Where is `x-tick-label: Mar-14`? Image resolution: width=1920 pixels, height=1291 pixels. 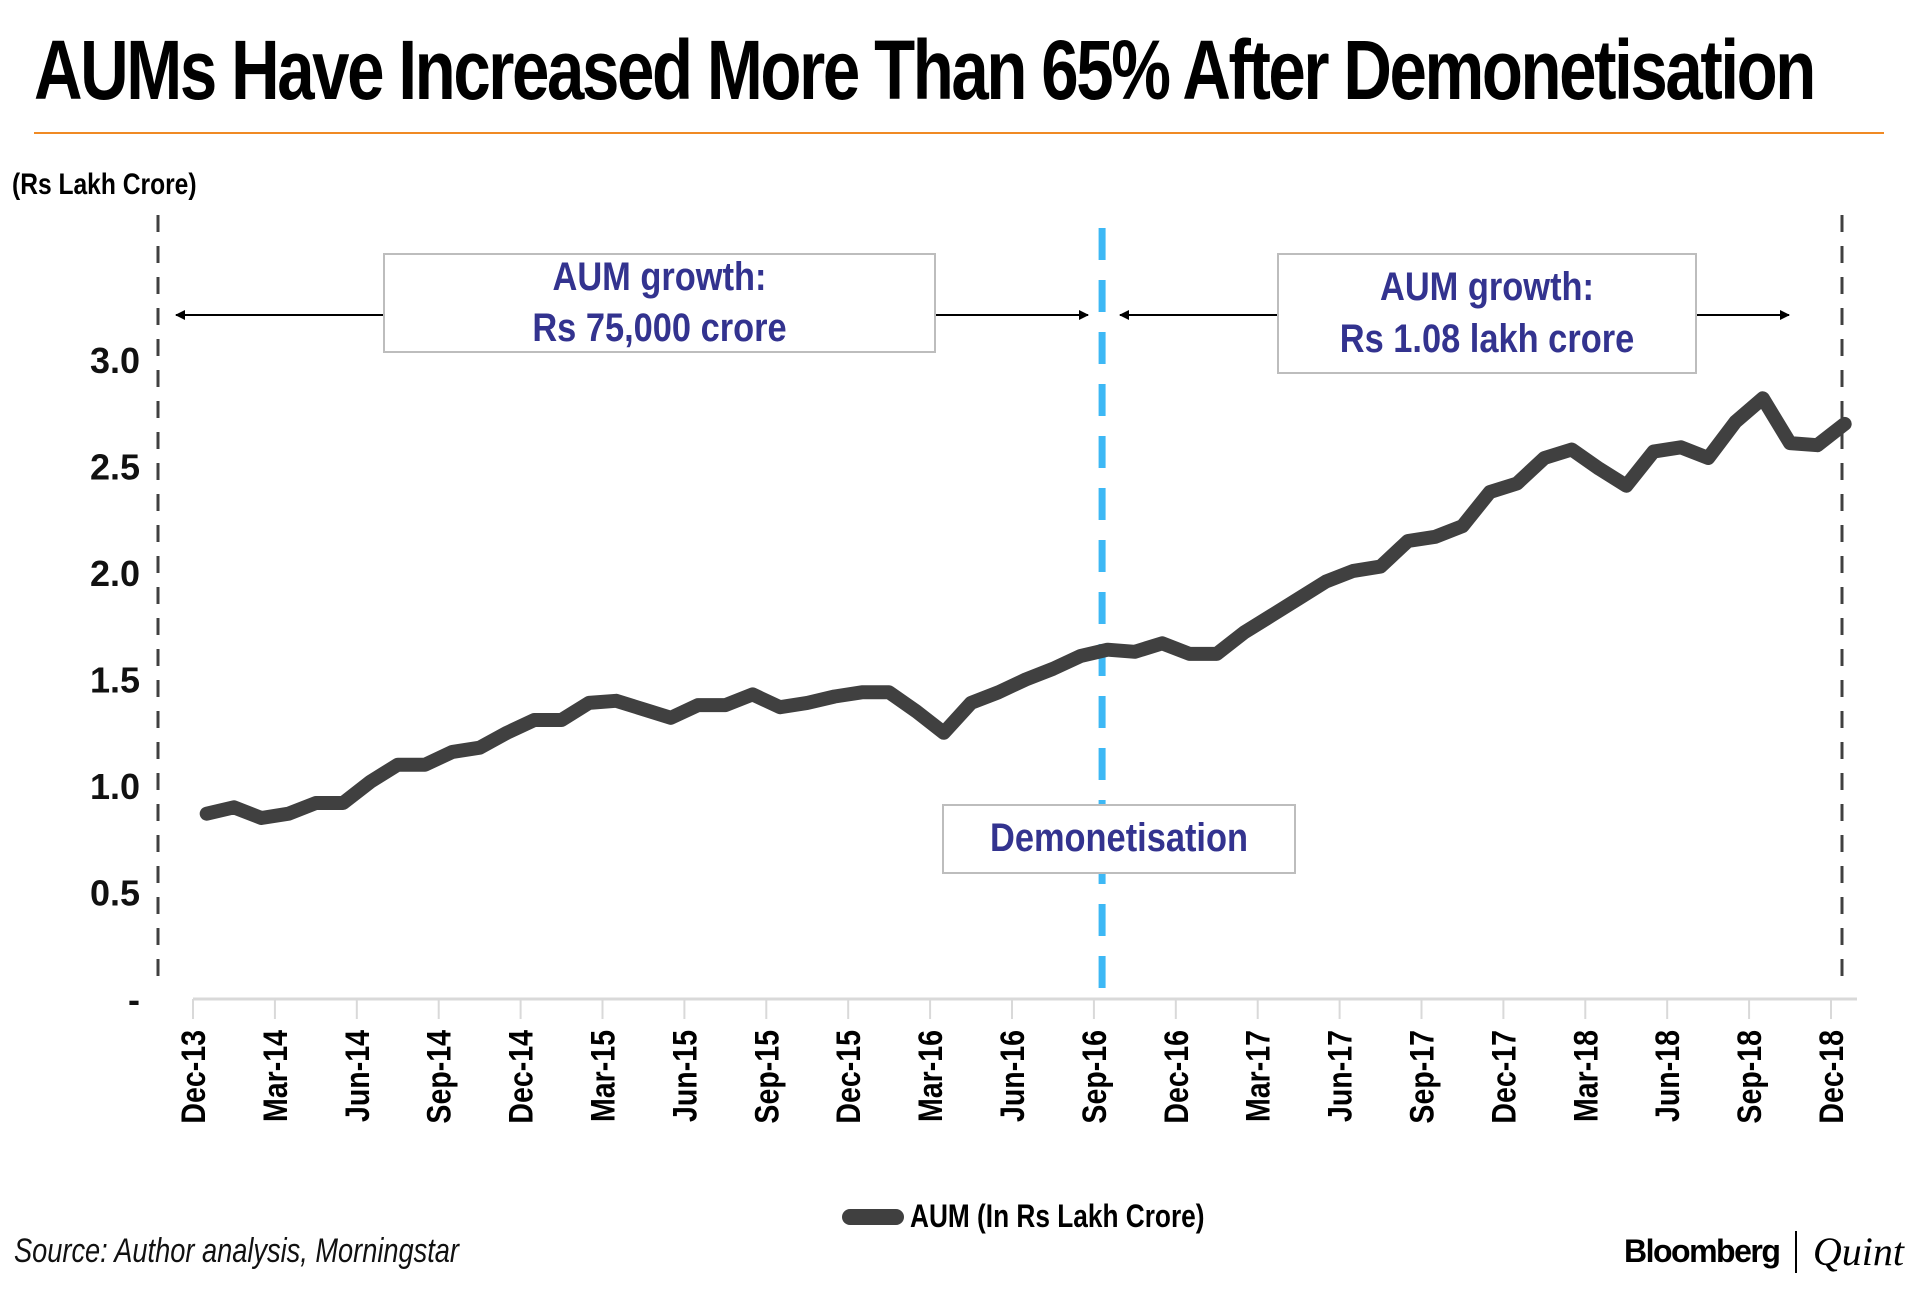
x-tick-label: Mar-14 is located at coordinates (276, 1076).